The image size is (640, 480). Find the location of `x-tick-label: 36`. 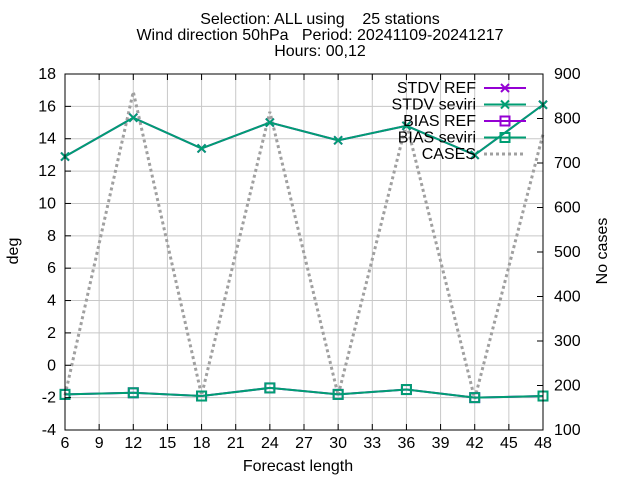

x-tick-label: 36 is located at coordinates (407, 443).